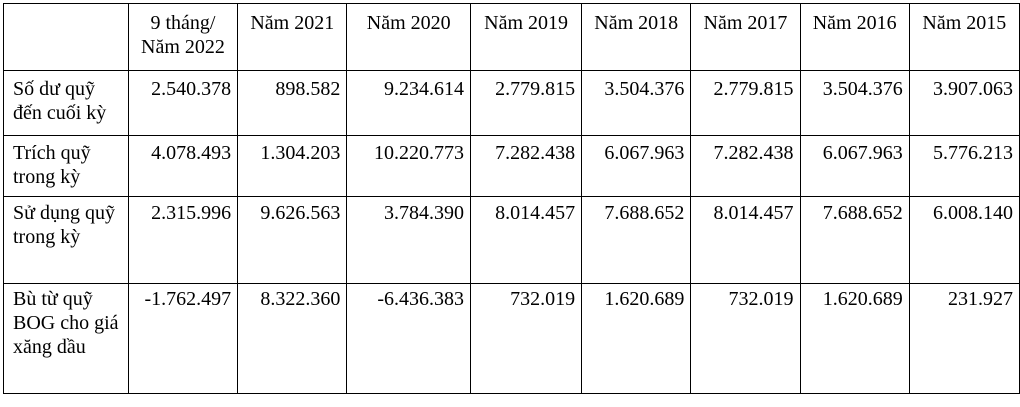  What do you see at coordinates (409, 240) in the screenshot?
I see `table-cell: 3.784.390` at bounding box center [409, 240].